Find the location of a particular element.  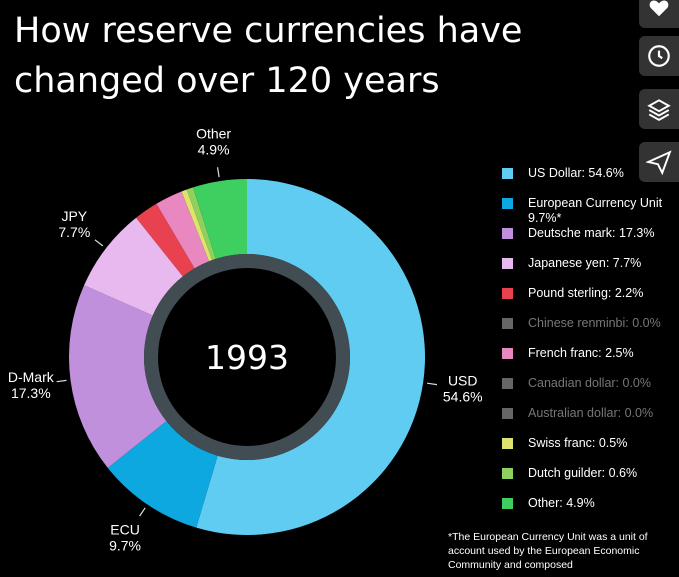

legend-item-cad: Canadian dollar: 0.0% is located at coordinates (590, 389).